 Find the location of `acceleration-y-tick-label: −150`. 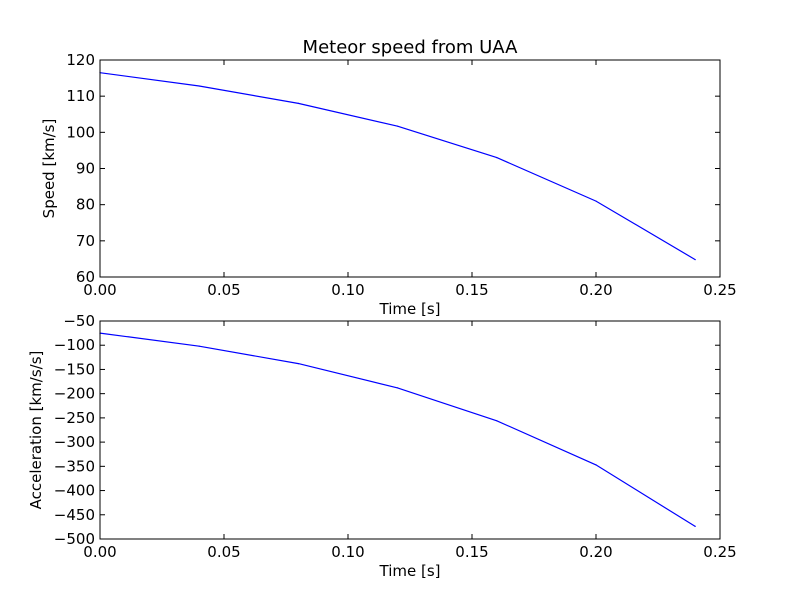

acceleration-y-tick-label: −150 is located at coordinates (74, 369).